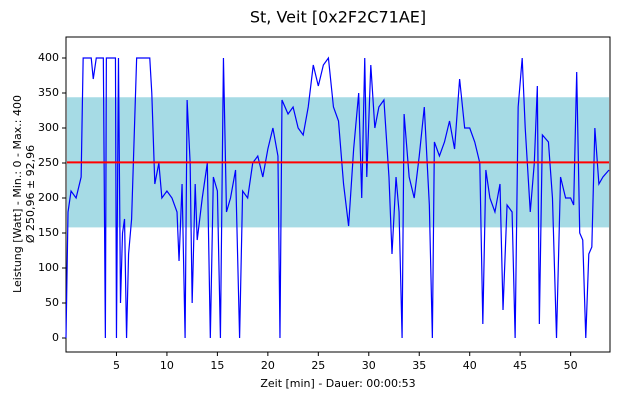 This screenshot has width=620, height=400. What do you see at coordinates (338, 17) in the screenshot?
I see `chart-title: St, Veit [0x2F2C71AE]` at bounding box center [338, 17].